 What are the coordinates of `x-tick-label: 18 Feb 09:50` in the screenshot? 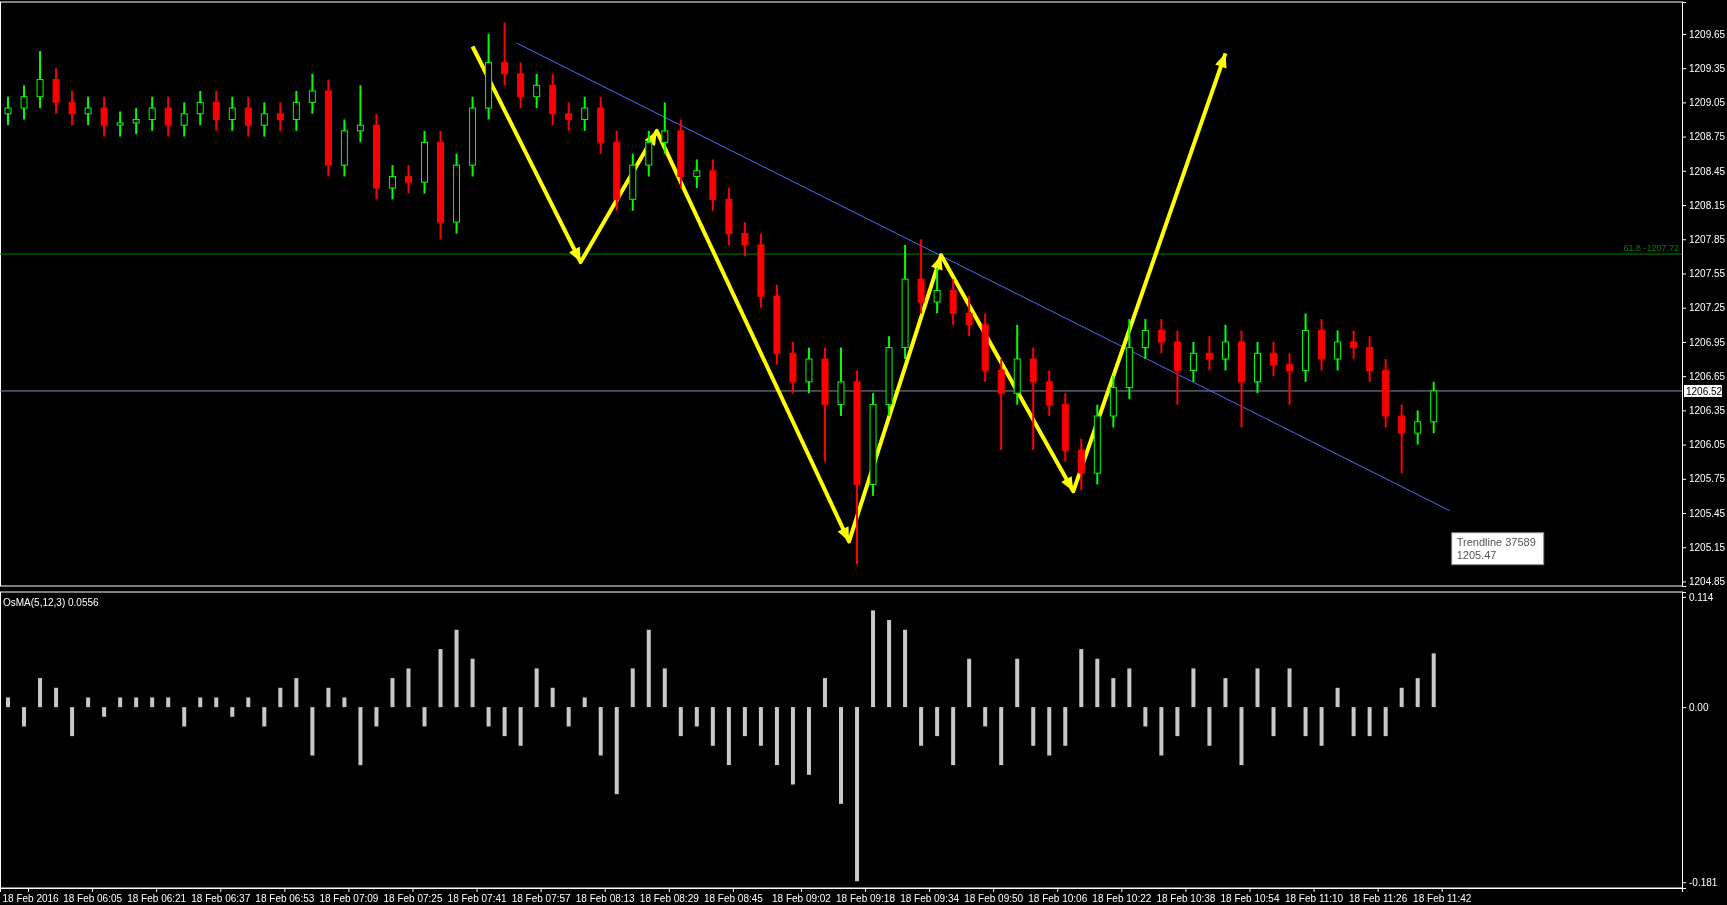 It's located at (994, 899).